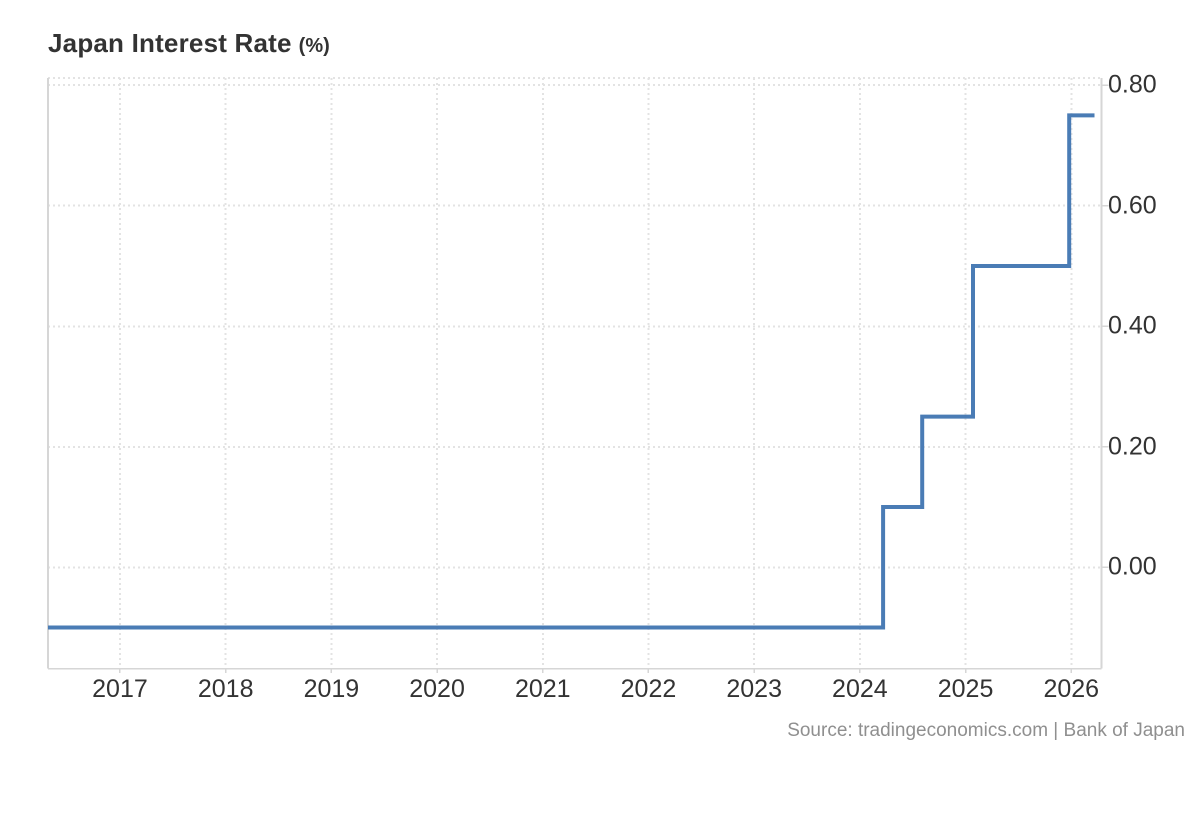  What do you see at coordinates (1132, 446) in the screenshot?
I see `y-tick-label: 0.20` at bounding box center [1132, 446].